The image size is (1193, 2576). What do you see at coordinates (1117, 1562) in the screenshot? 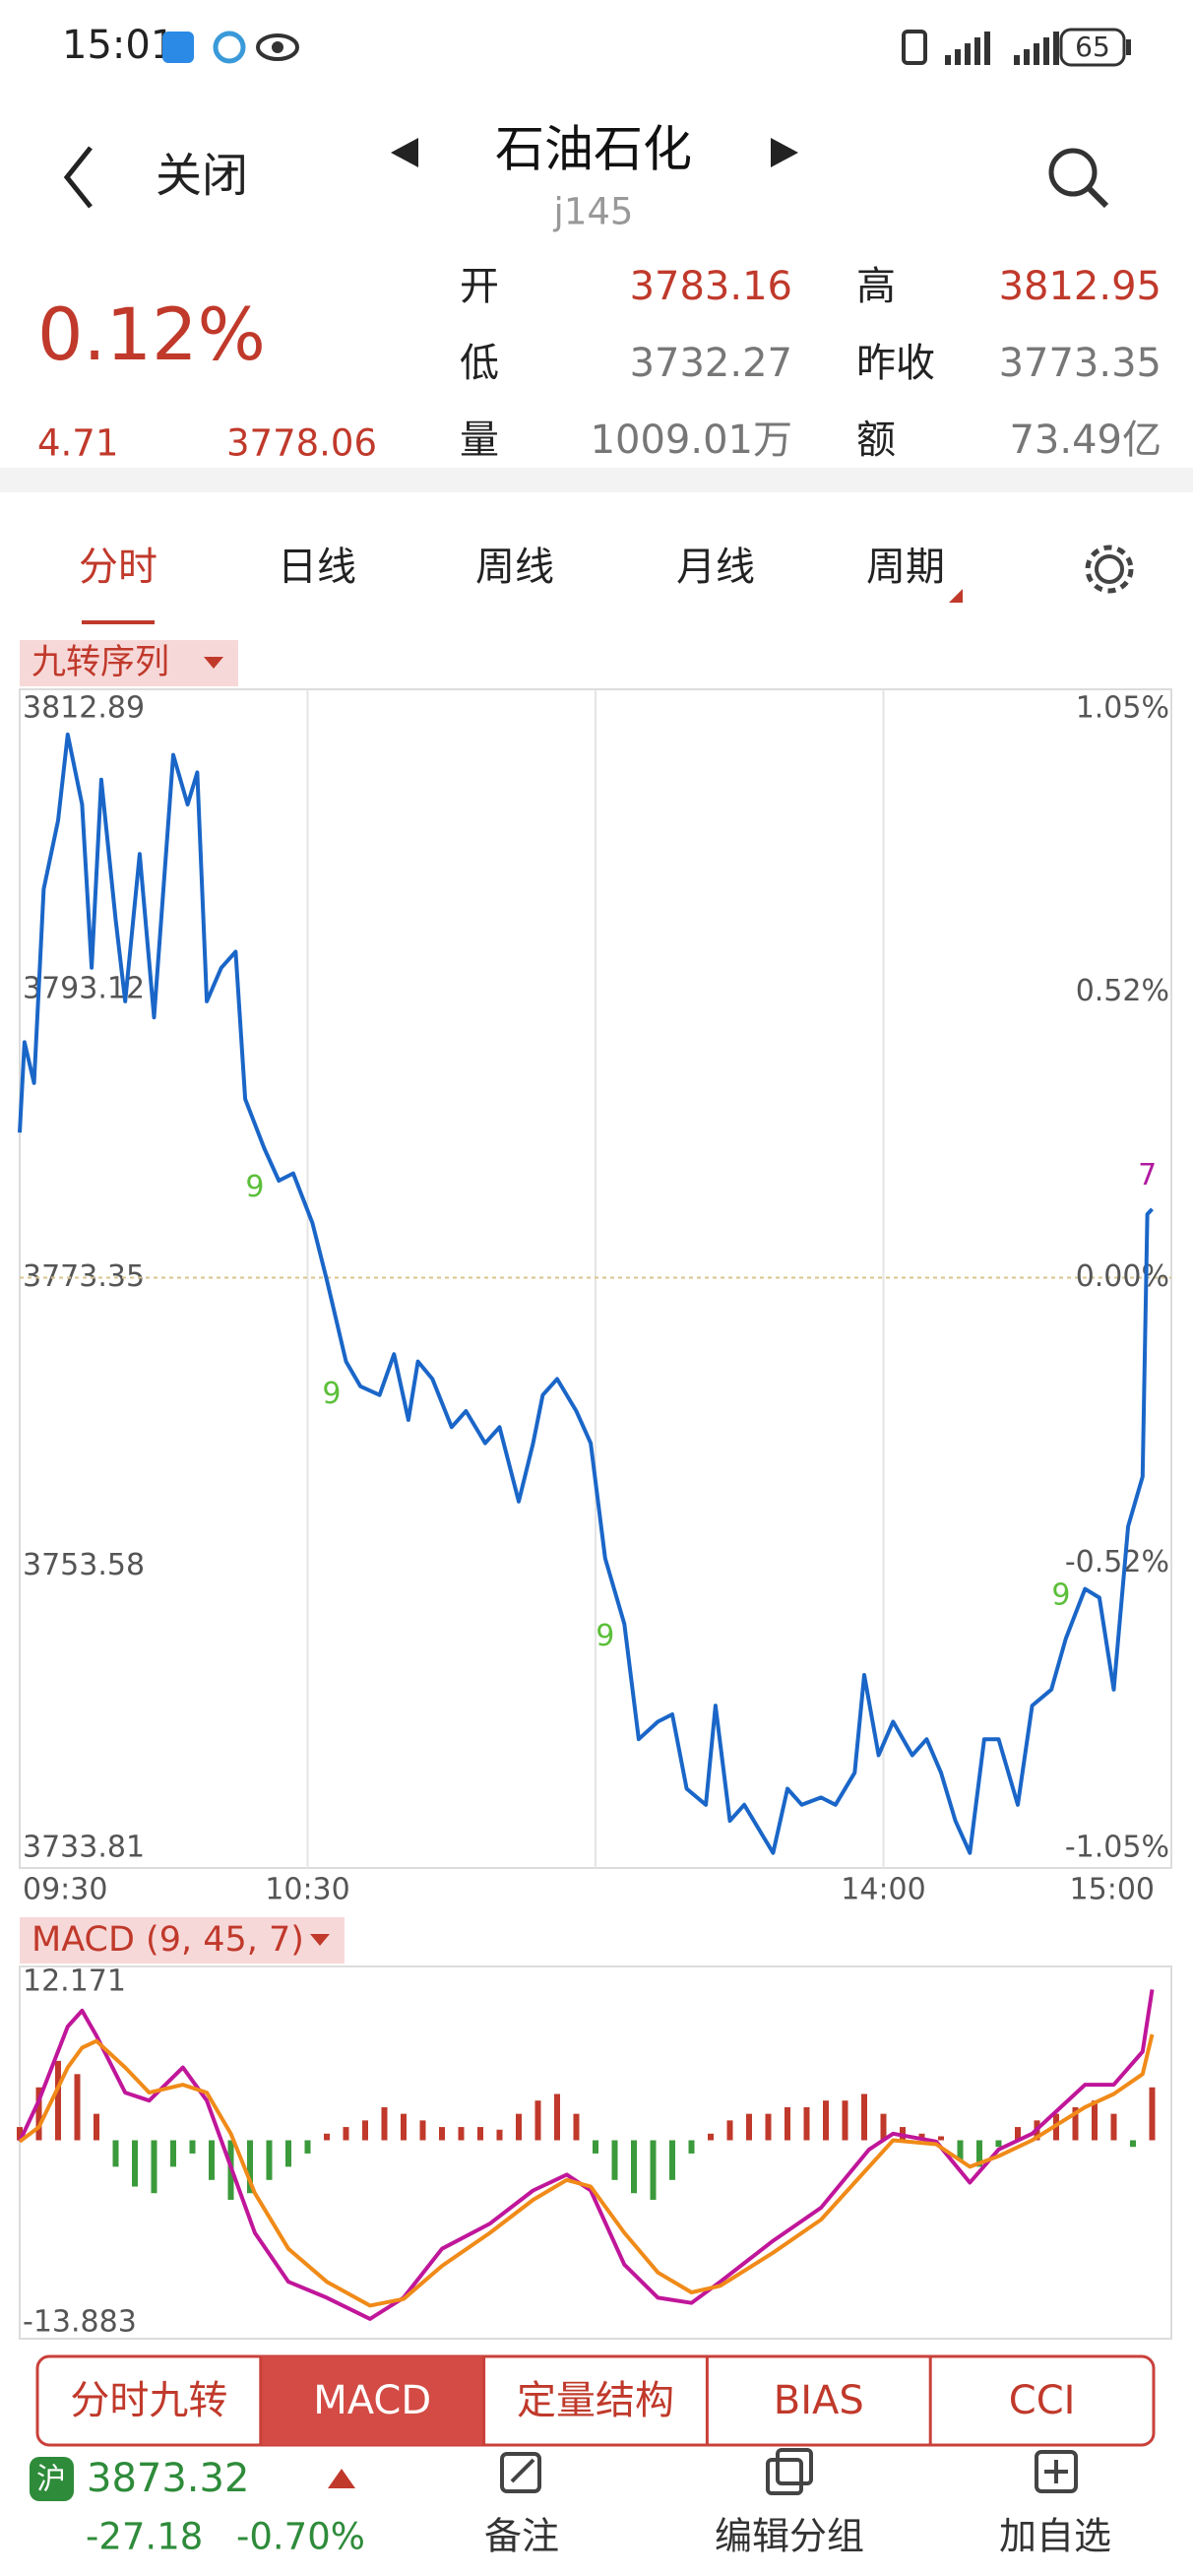
I see `y2-tick-label: -0.52%` at bounding box center [1117, 1562].